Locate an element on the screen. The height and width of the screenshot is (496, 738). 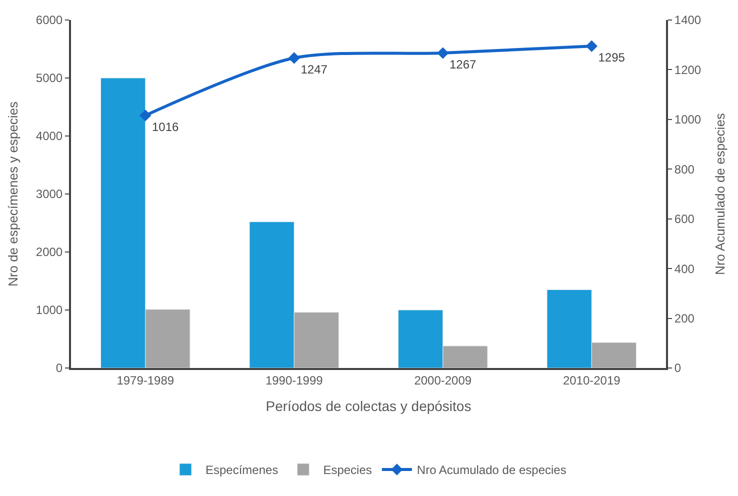
y-tick-label: 3000 is located at coordinates (49, 194).